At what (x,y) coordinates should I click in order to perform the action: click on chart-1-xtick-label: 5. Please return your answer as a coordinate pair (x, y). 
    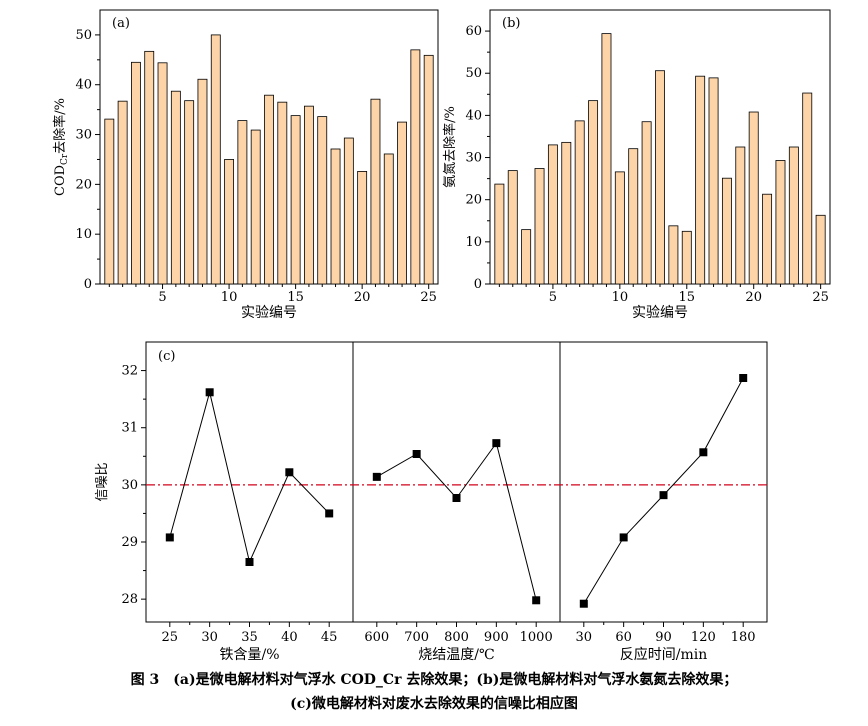
    Looking at the image, I should click on (553, 297).